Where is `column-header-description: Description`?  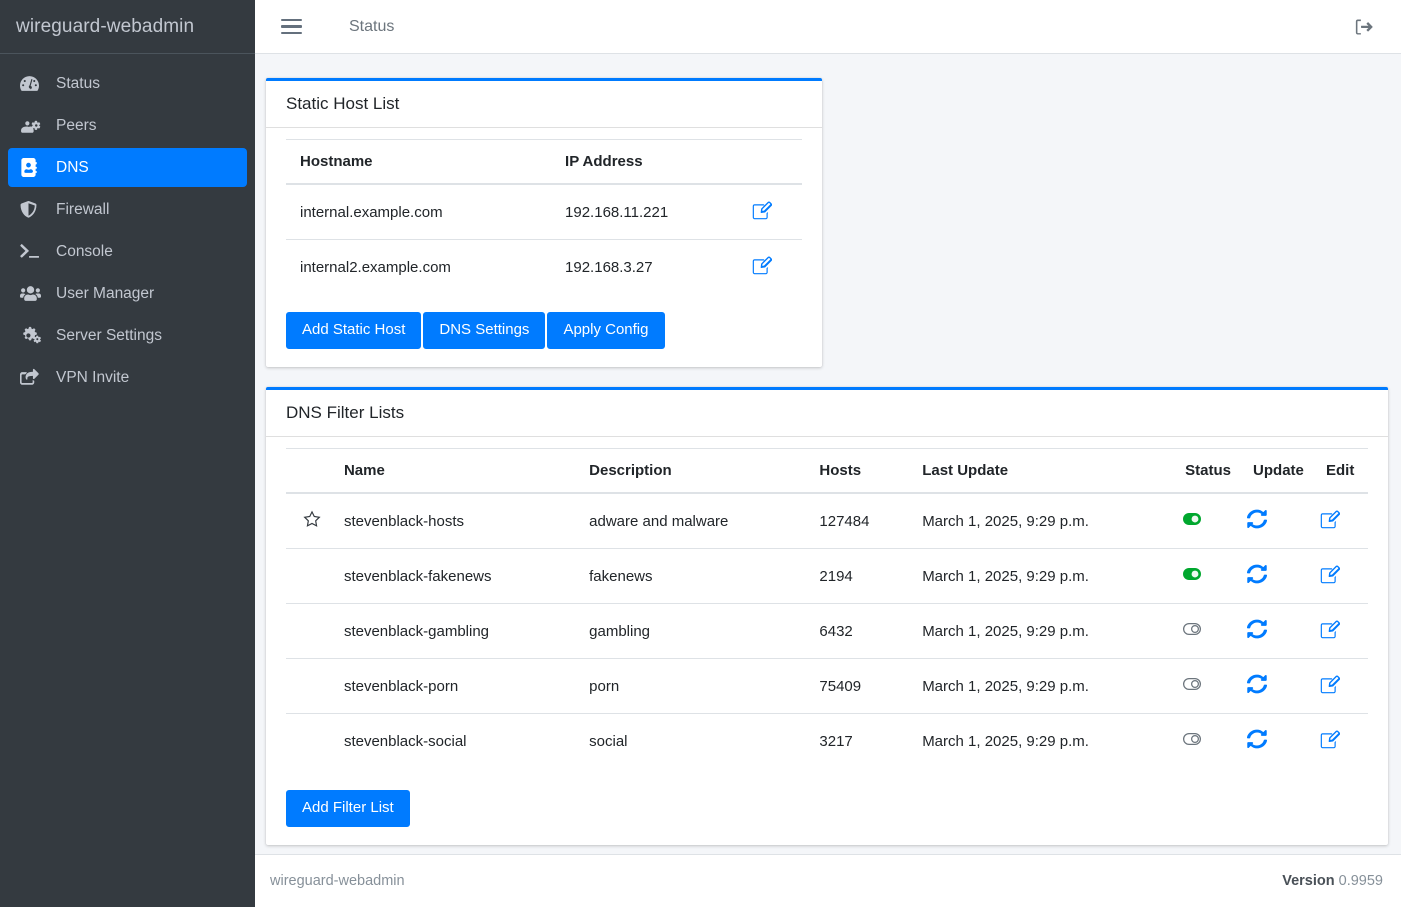 column-header-description: Description is located at coordinates (698, 471).